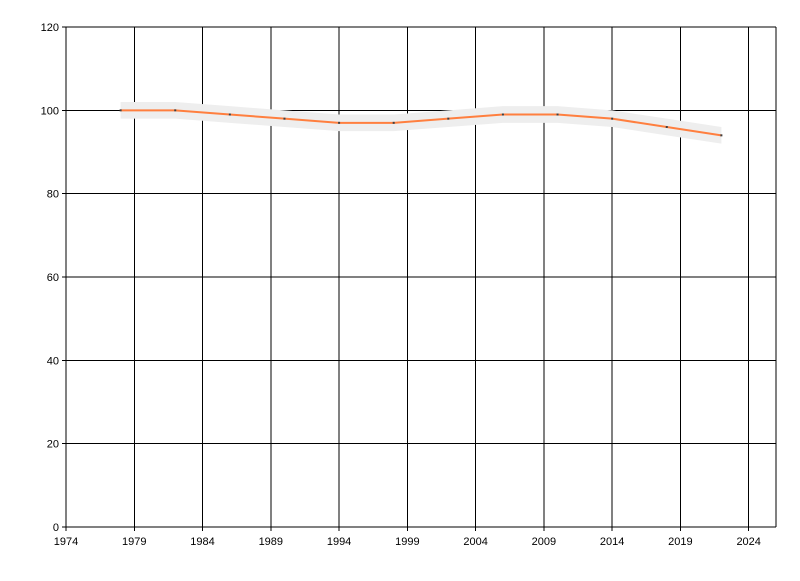 The image size is (800, 581). What do you see at coordinates (680, 542) in the screenshot?
I see `x-tick-label: 2019` at bounding box center [680, 542].